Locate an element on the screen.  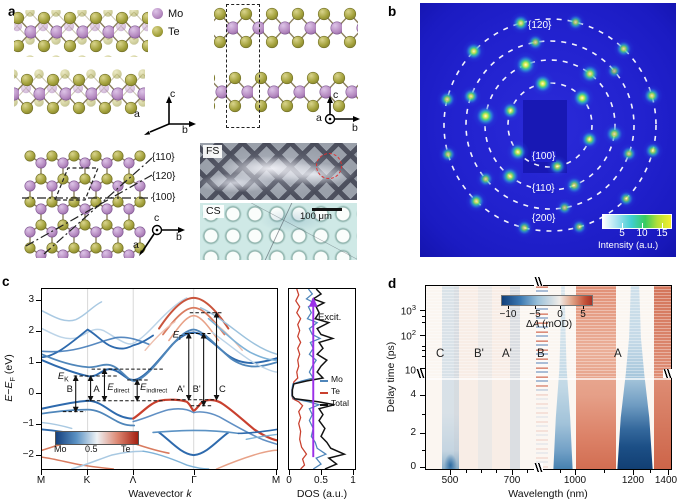
x-tick-label: Γ is located at coordinates (194, 480).